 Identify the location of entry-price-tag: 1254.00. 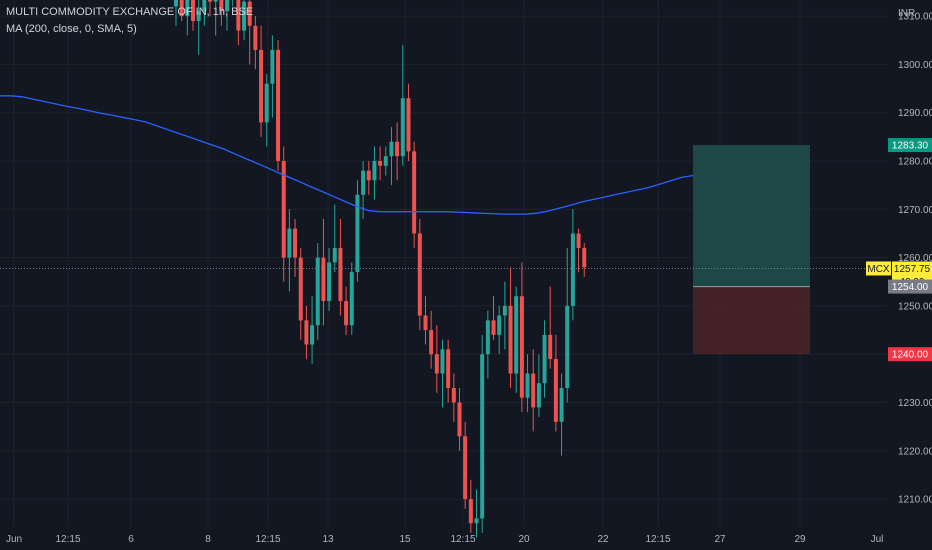
(910, 287).